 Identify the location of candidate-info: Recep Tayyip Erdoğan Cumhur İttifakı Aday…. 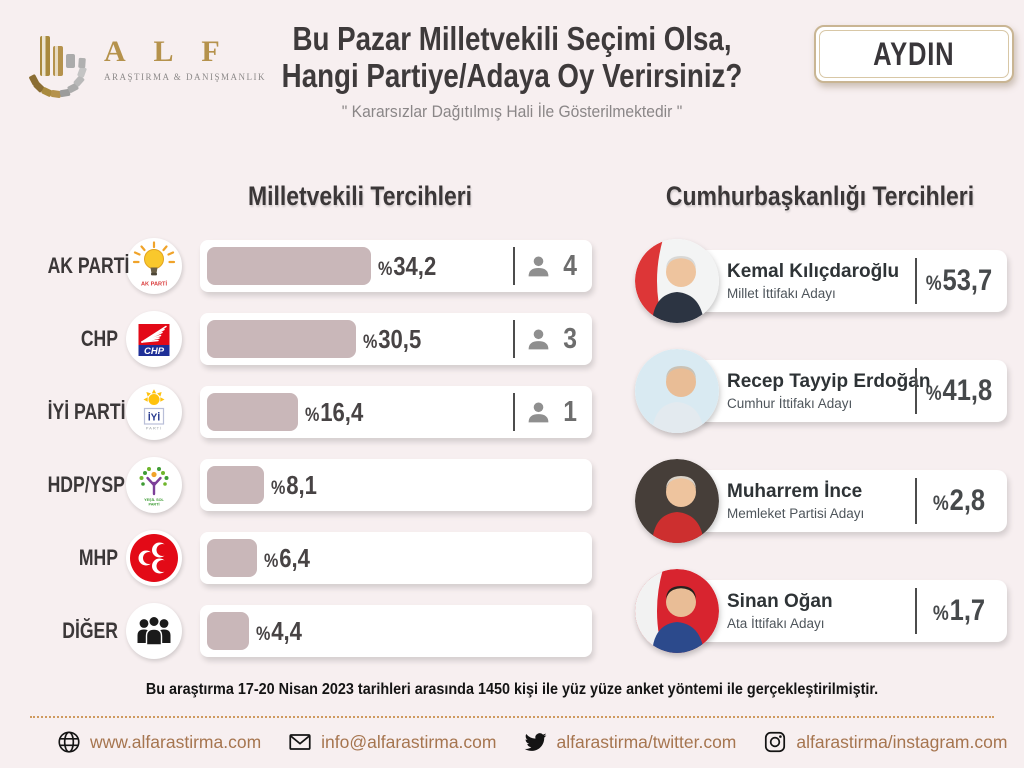
(829, 391).